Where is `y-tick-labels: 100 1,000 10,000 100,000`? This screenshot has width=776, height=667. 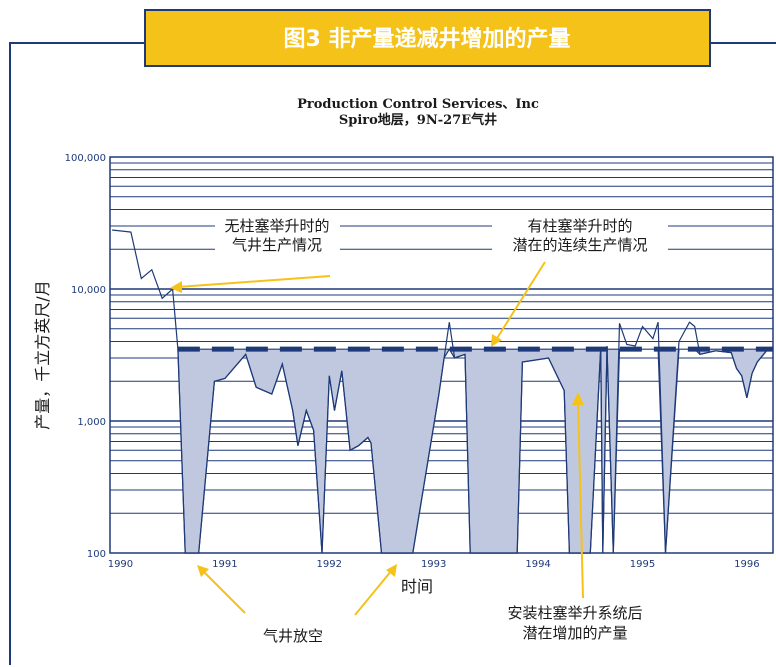
y-tick-labels: 100 1,000 10,000 100,000 is located at coordinates (85, 356).